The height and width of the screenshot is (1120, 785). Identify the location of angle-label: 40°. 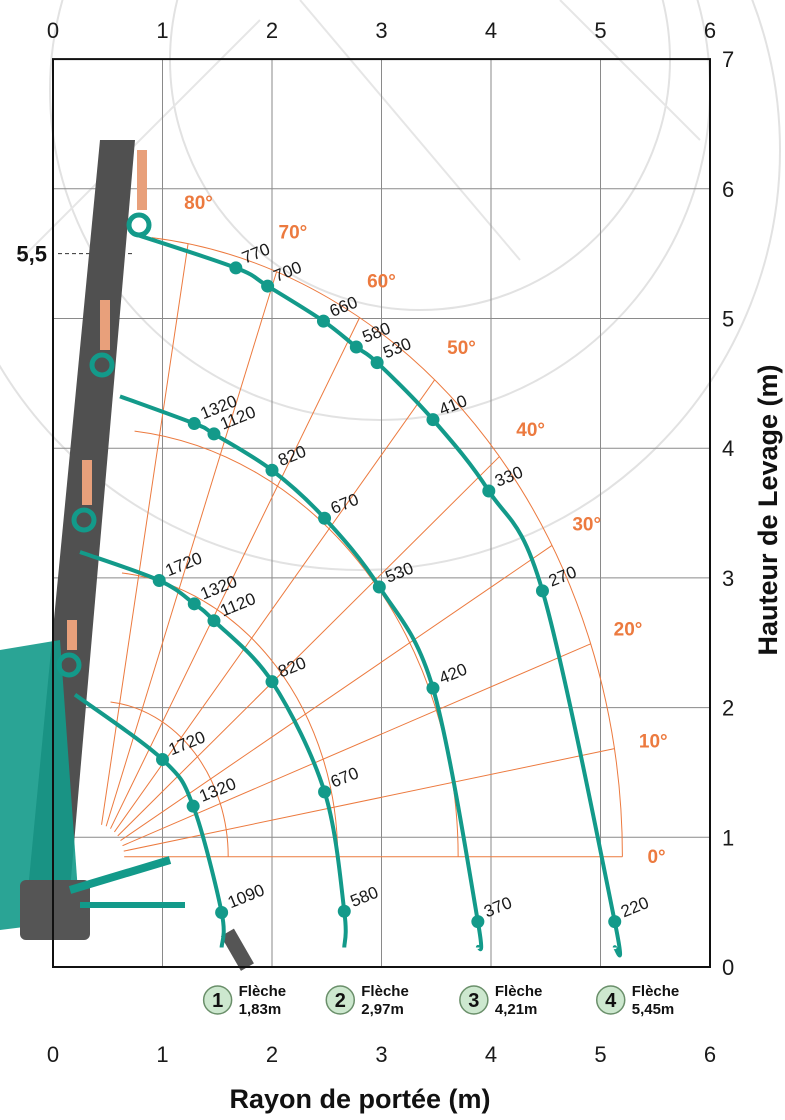
(530, 430).